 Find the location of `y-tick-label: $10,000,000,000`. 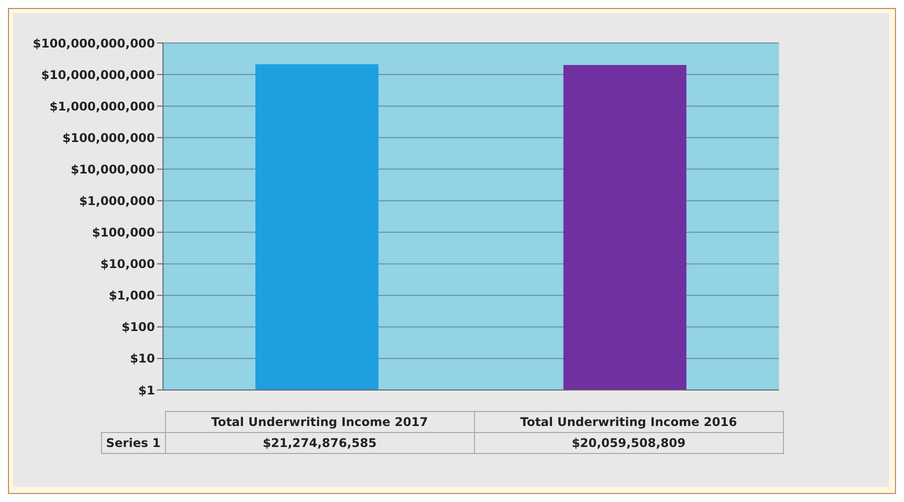

y-tick-label: $10,000,000,000 is located at coordinates (98, 75).